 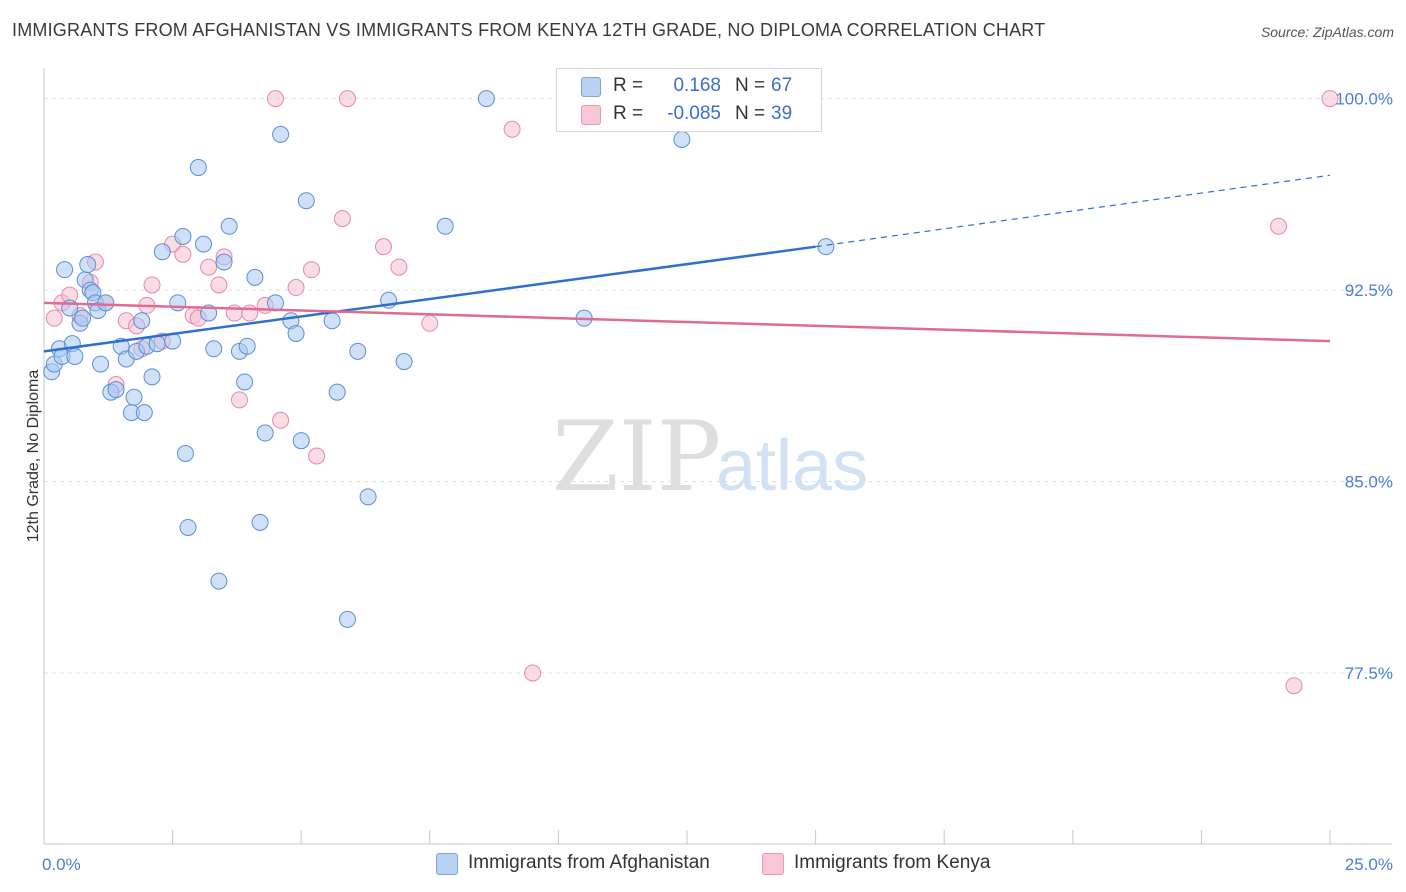 I want to click on afghanistan-legend-swatch, so click(x=447, y=864).